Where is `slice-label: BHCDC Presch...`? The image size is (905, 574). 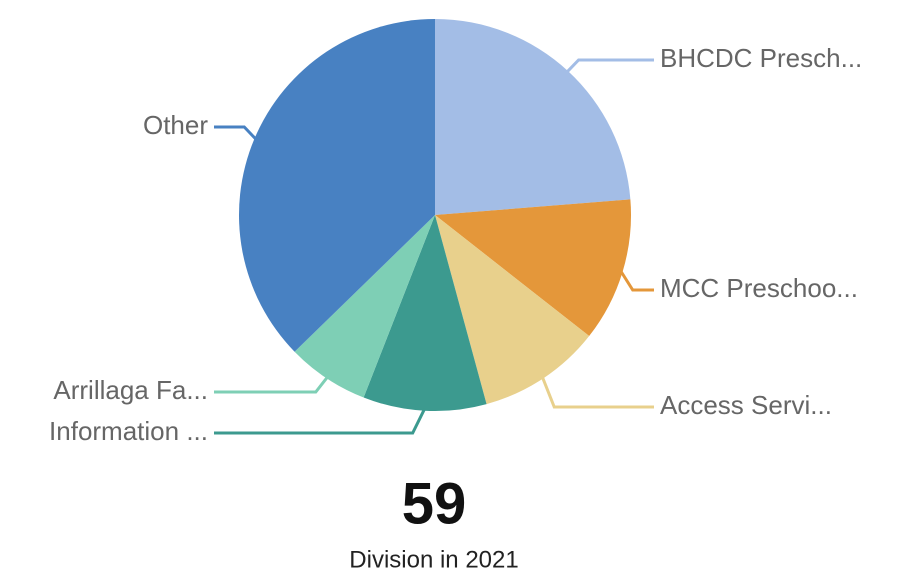
slice-label: BHCDC Presch... is located at coordinates (761, 58).